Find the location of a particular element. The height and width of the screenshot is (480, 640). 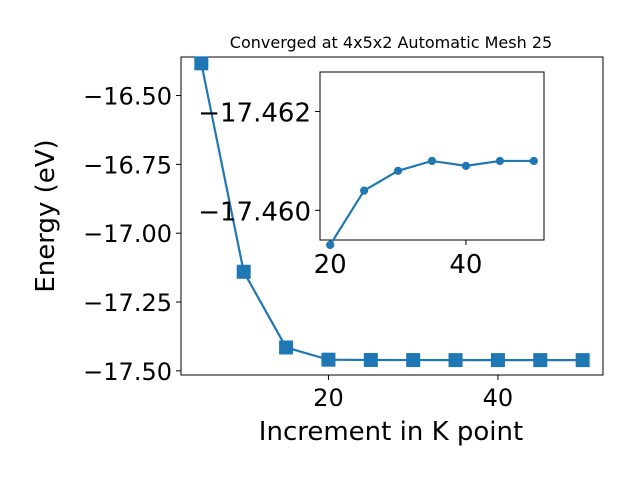

chart-title: Converged at 4x5x2 Automatic Mesh 25 is located at coordinates (391, 42).